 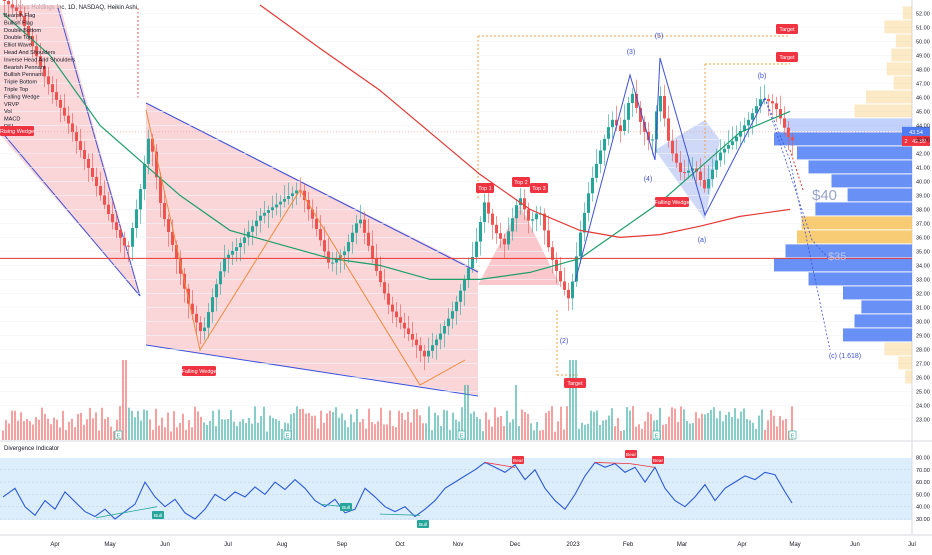 I want to click on price-tick-label: 25.00, so click(x=923, y=392).